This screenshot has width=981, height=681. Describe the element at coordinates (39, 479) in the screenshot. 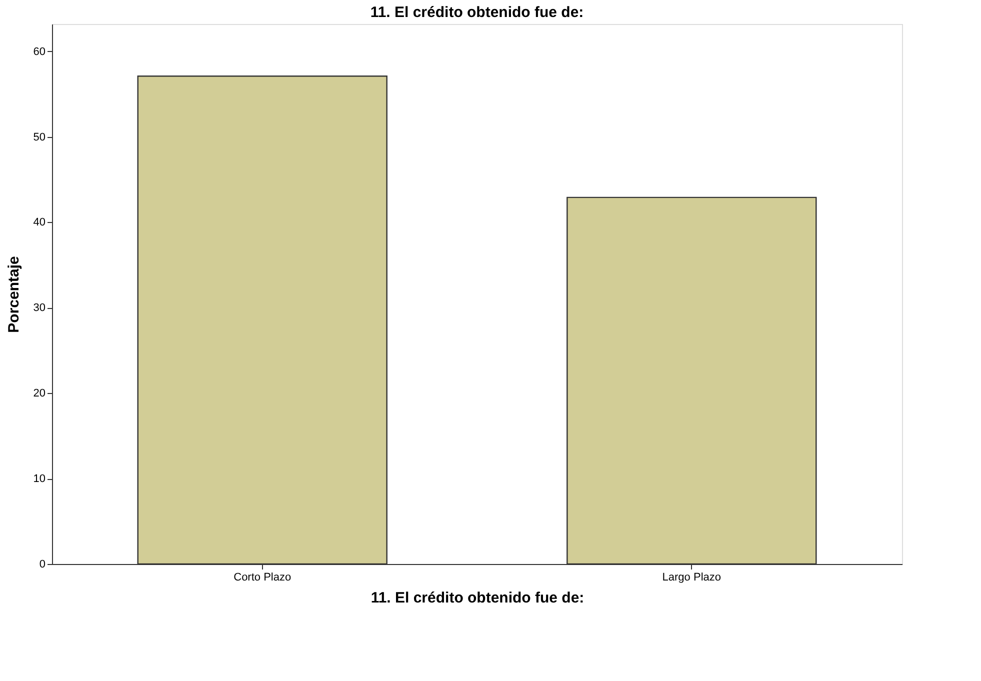

I see `y-tick-label: 10` at that location.